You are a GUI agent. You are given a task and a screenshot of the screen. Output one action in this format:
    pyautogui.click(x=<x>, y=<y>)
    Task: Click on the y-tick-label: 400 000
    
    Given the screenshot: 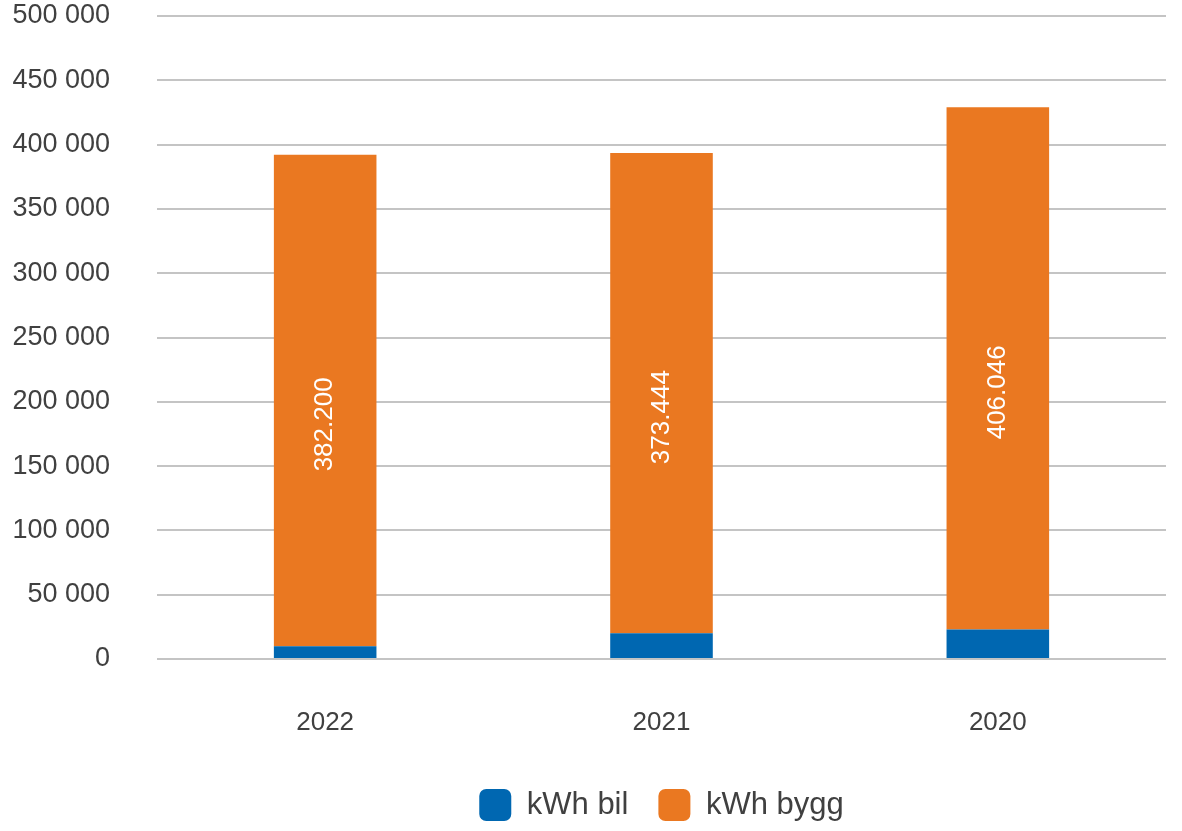 What is the action you would take?
    pyautogui.click(x=61, y=143)
    